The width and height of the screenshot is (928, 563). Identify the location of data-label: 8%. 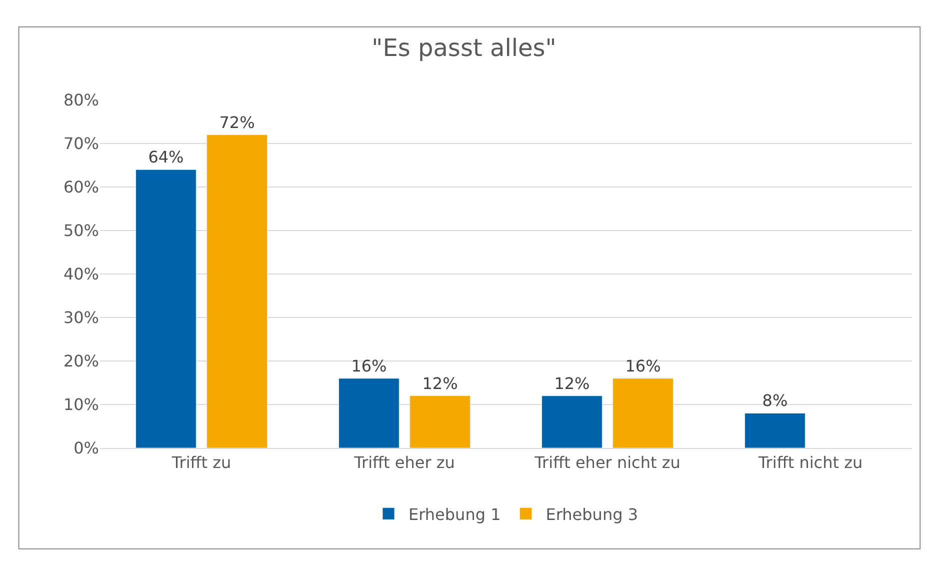
(775, 400).